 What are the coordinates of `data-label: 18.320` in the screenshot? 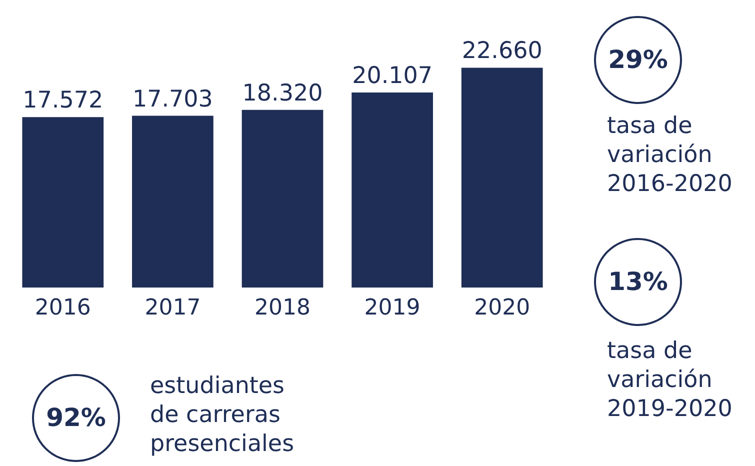 It's located at (282, 93).